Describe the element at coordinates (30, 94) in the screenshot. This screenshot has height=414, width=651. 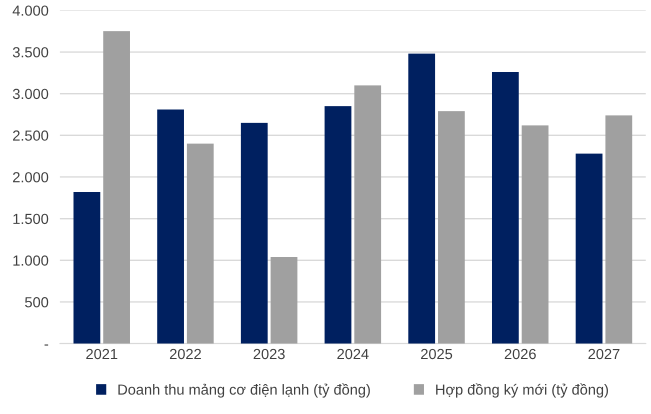
I see `y-tick-label: 3.000` at that location.